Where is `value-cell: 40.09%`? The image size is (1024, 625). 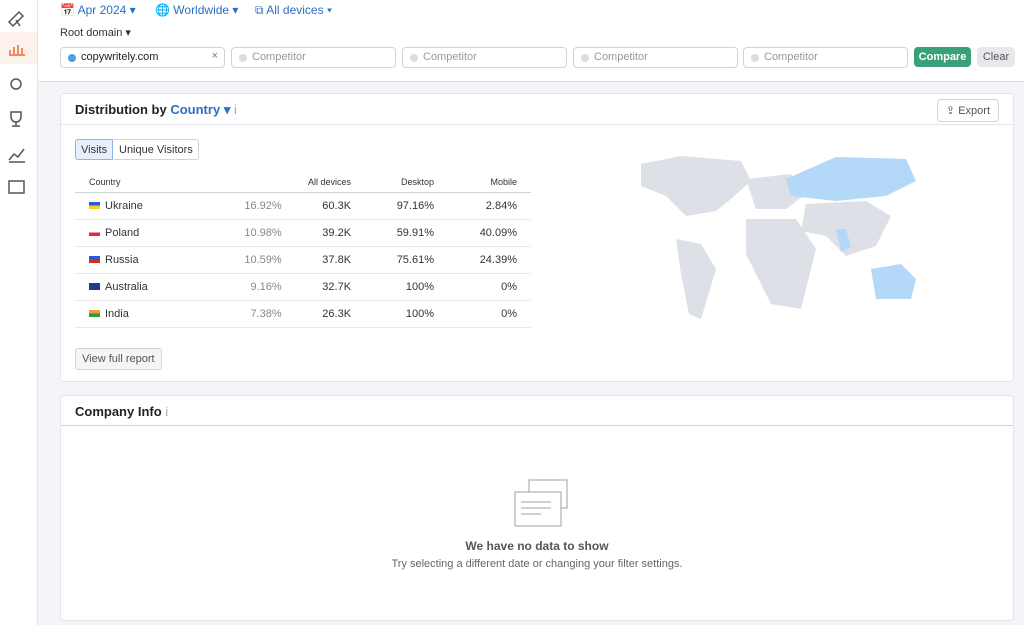
value-cell: 40.09% is located at coordinates (489, 233).